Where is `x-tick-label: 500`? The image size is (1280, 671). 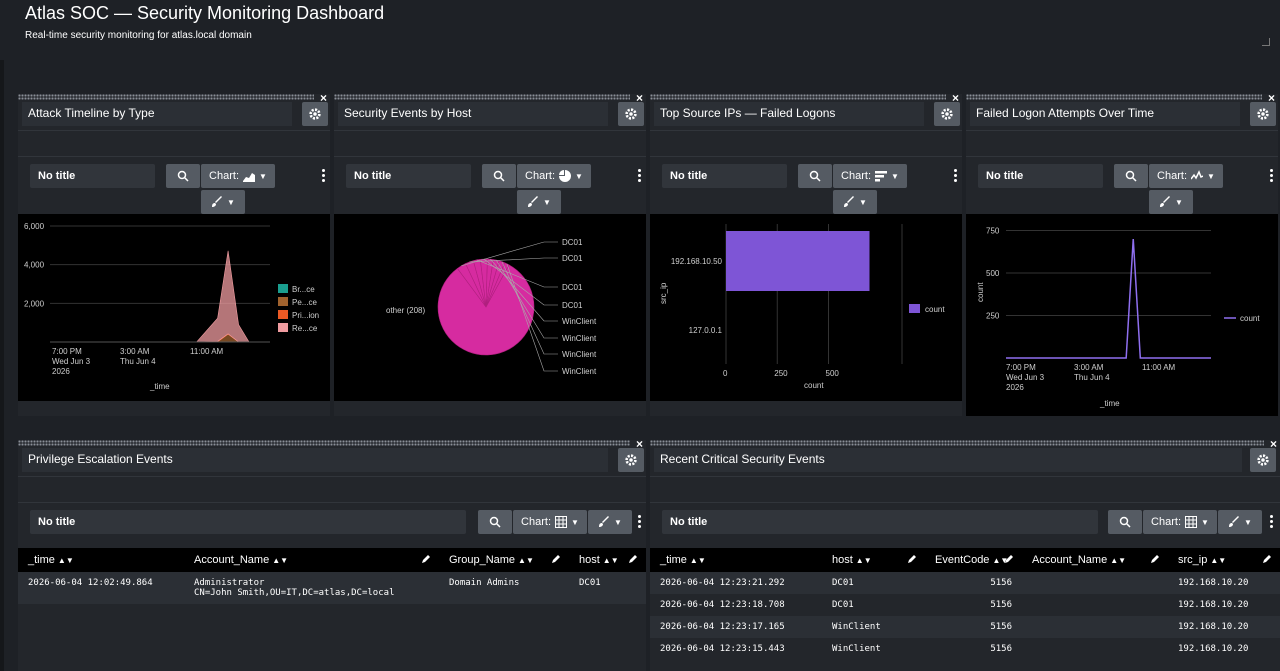 x-tick-label: 500 is located at coordinates (833, 373).